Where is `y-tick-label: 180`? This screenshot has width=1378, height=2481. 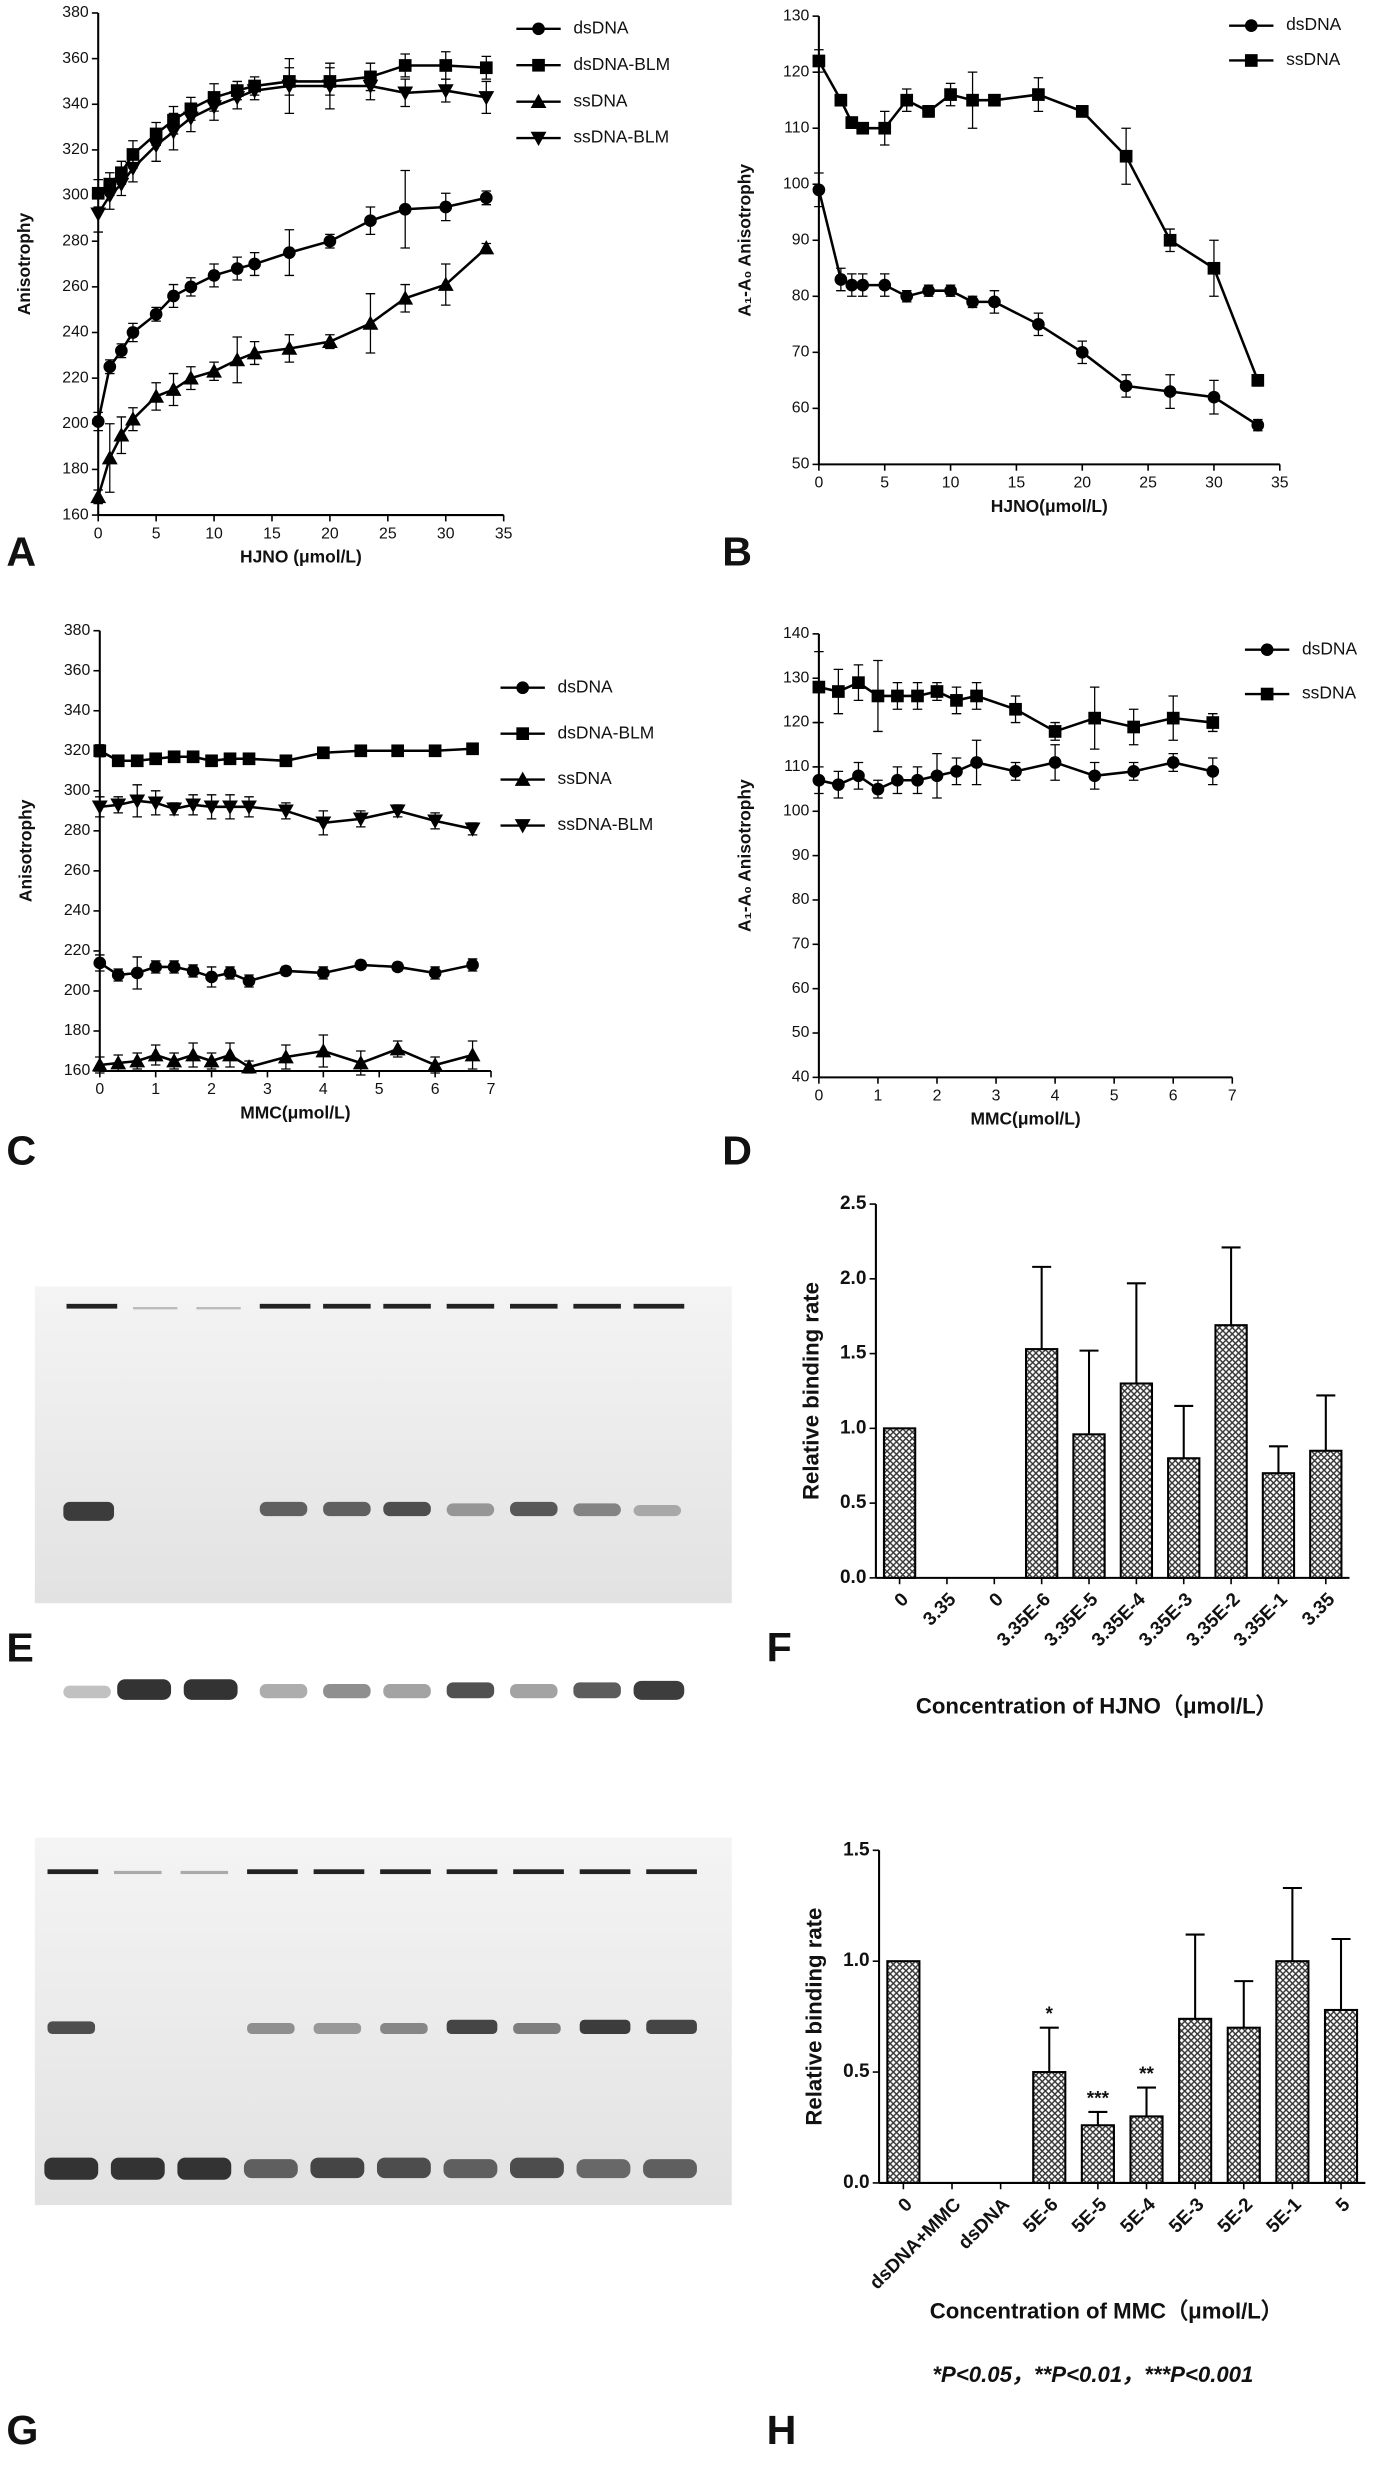
y-tick-label: 180 is located at coordinates (75, 469).